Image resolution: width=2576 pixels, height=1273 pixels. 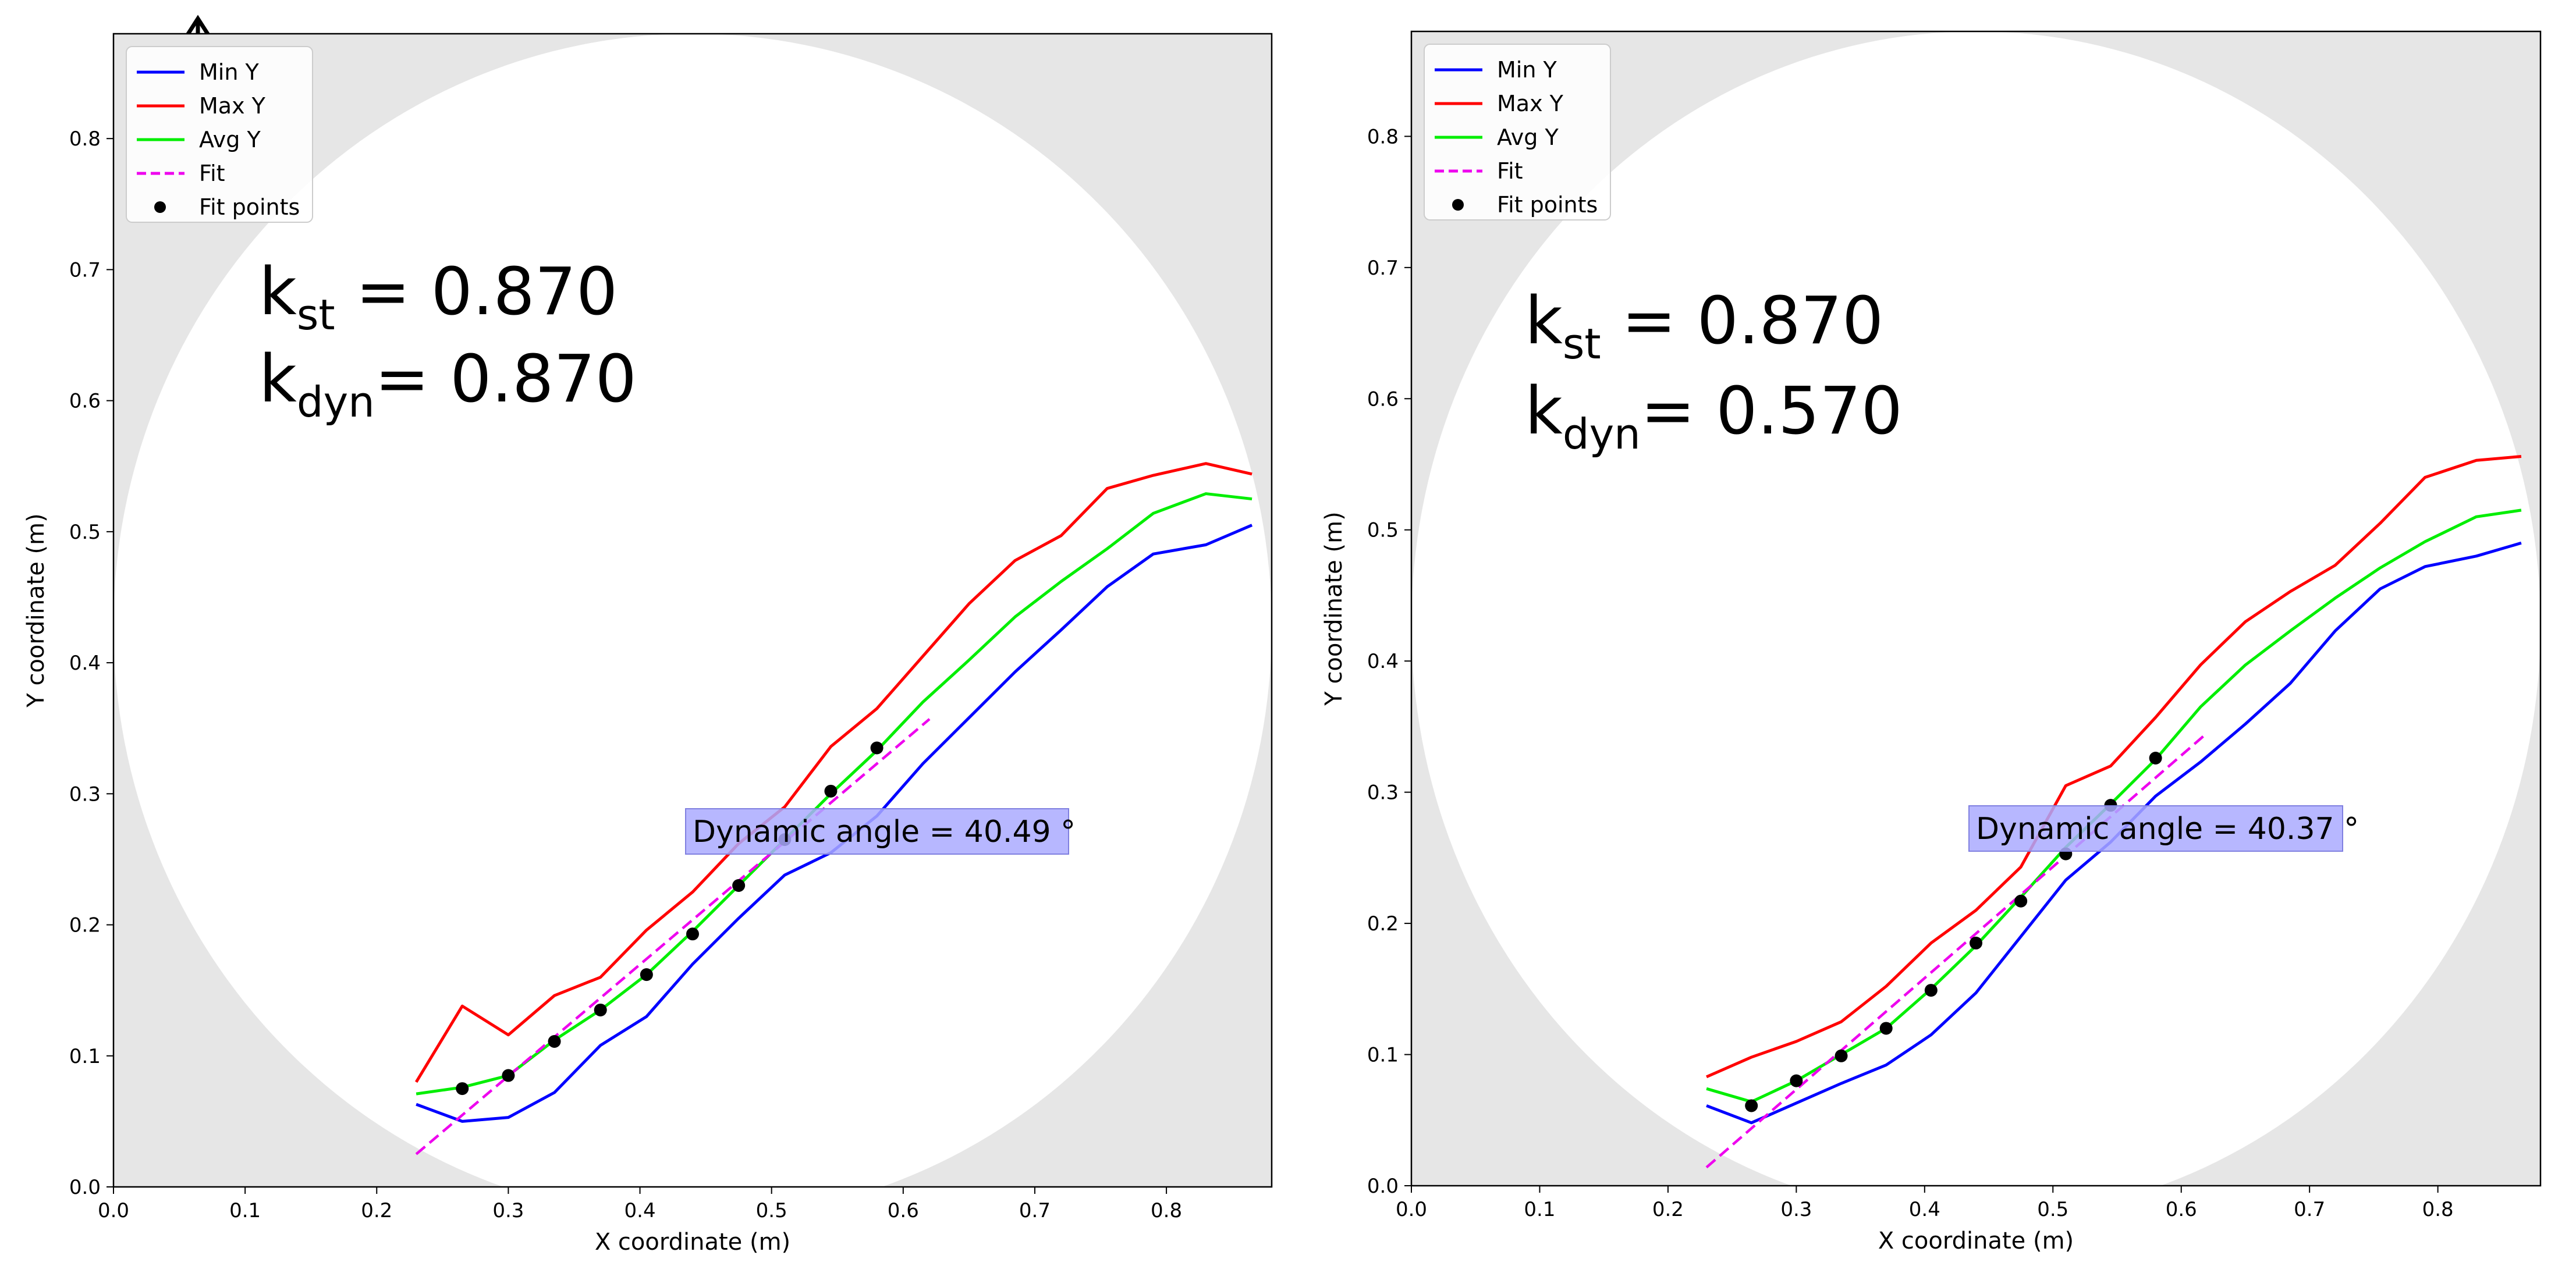 I want to click on k-dynamic-label: kdyn= 0.870, so click(x=448, y=384).